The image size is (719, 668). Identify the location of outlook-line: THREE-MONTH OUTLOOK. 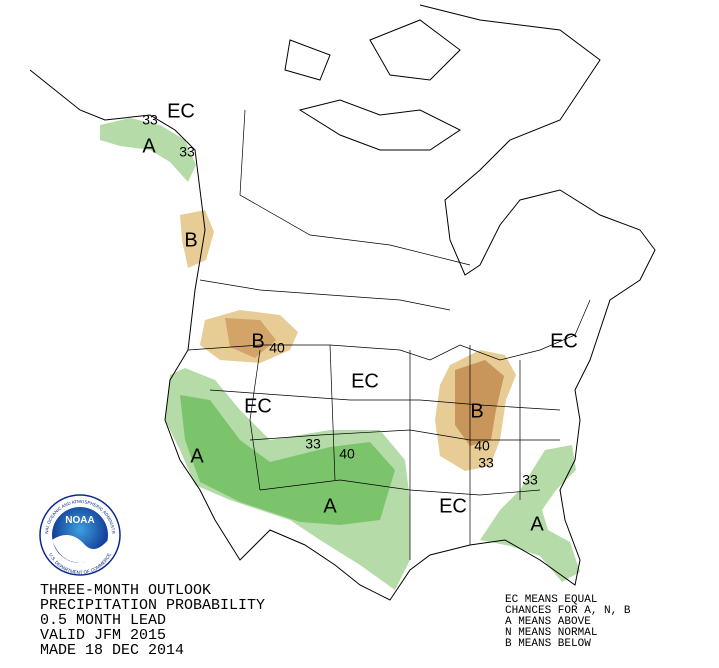
(125, 590).